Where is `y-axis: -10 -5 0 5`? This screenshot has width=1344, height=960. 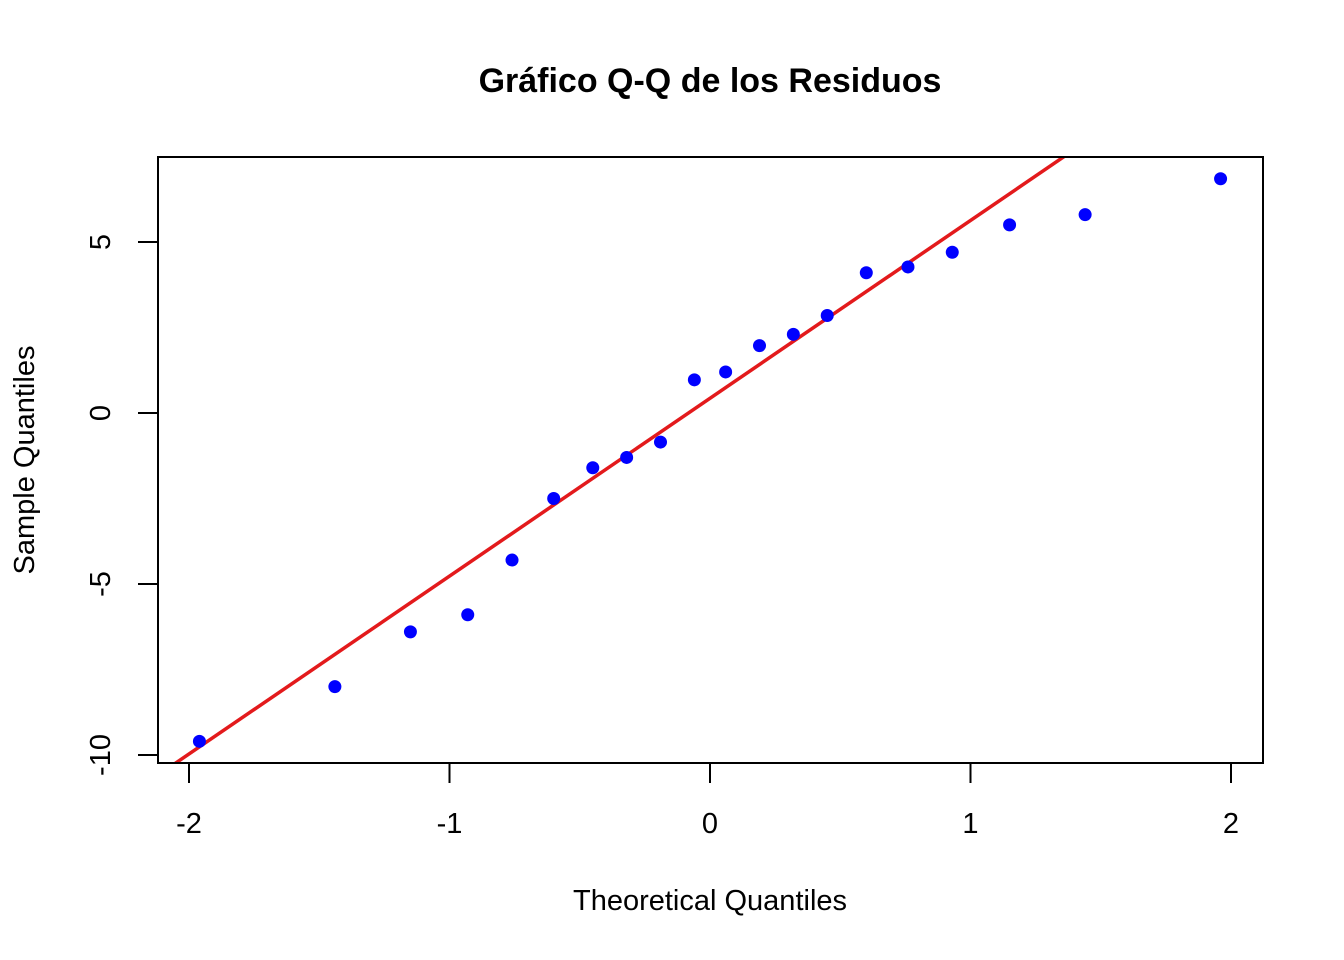 y-axis: -10 -5 0 5 is located at coordinates (122, 505).